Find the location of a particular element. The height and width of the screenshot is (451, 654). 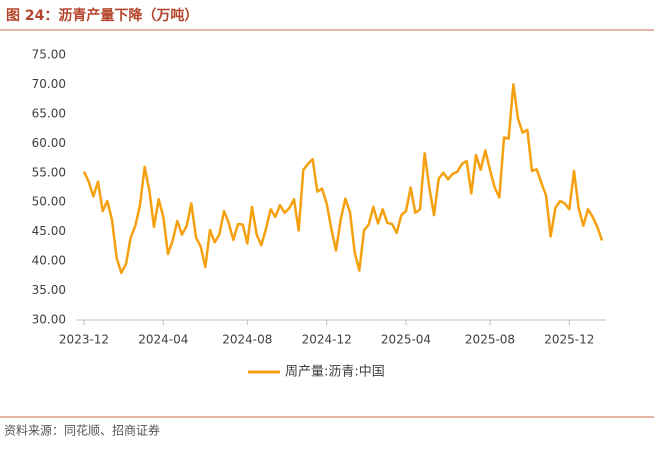

source: 资料来源：同花顺、招商证券 is located at coordinates (82, 430).